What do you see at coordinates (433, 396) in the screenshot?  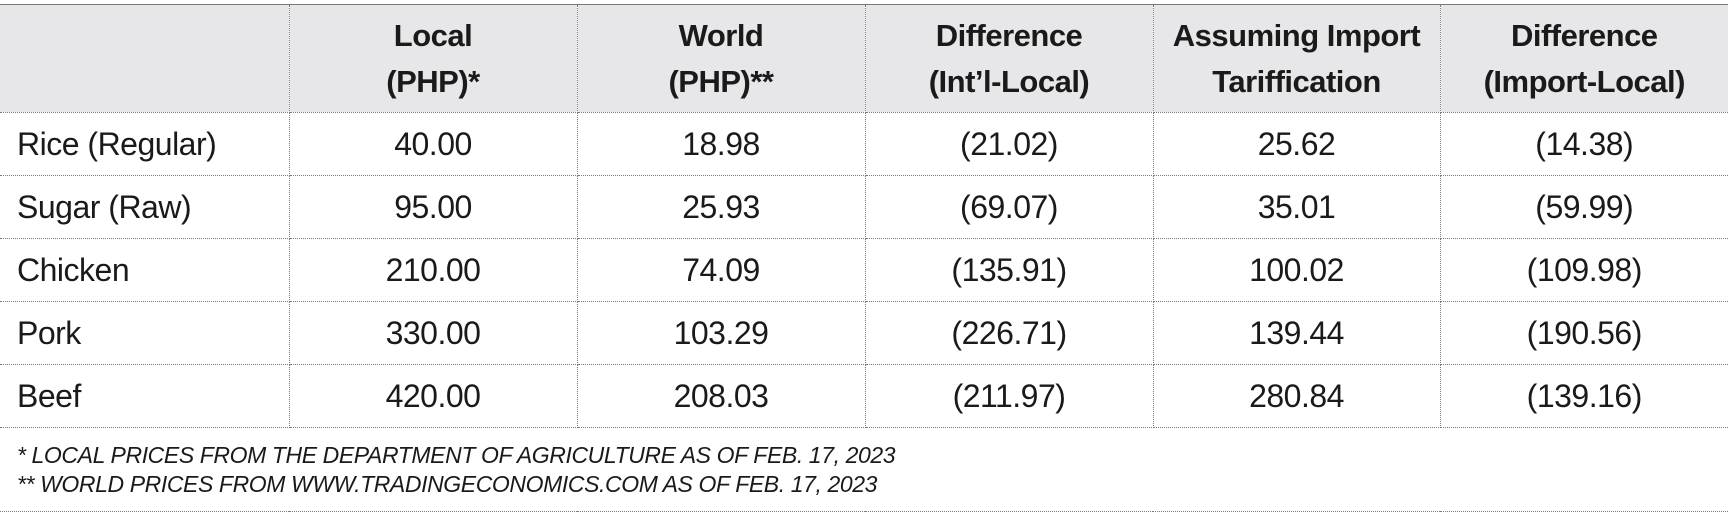 I see `cell-local-price: 420.00` at bounding box center [433, 396].